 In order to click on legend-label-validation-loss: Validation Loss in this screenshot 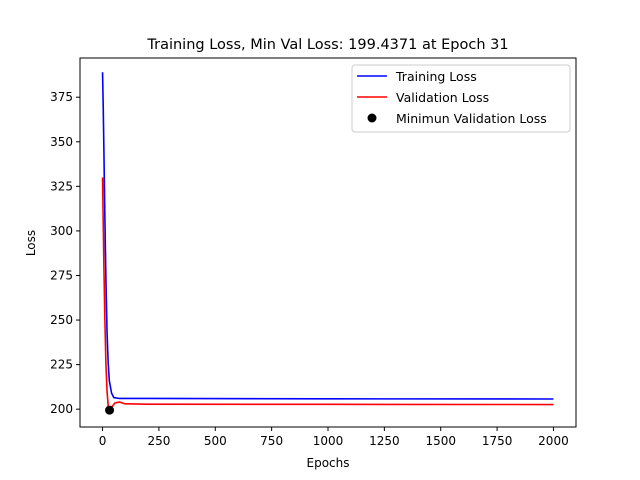, I will do `click(442, 97)`.